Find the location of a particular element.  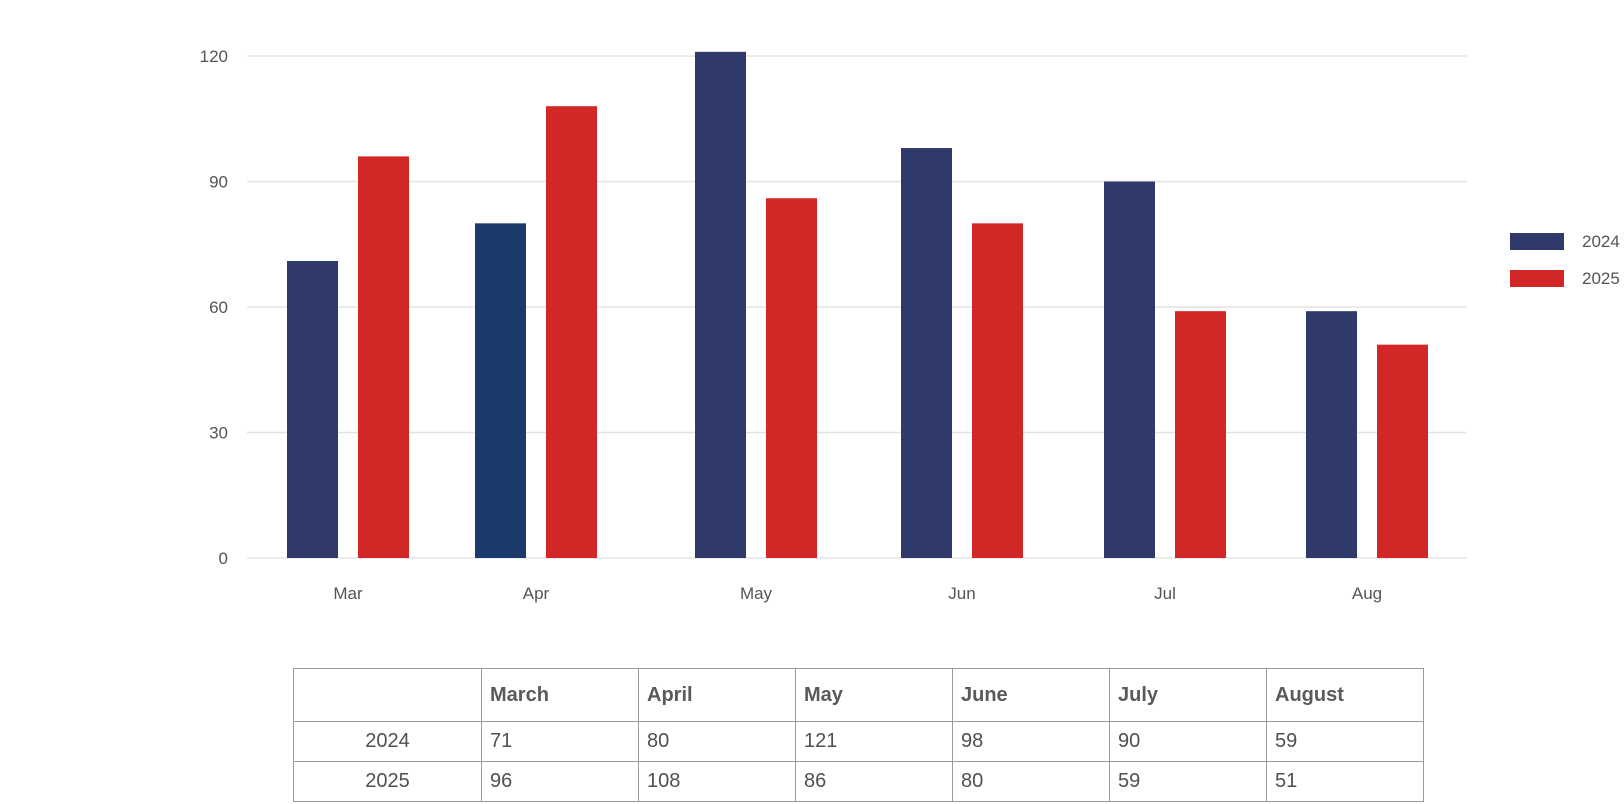

y-tick-label: 60 is located at coordinates (218, 307).